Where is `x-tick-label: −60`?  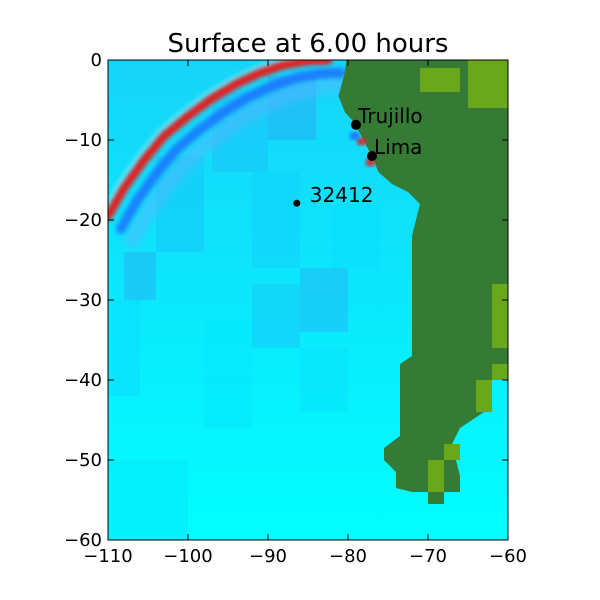 x-tick-label: −60 is located at coordinates (508, 556).